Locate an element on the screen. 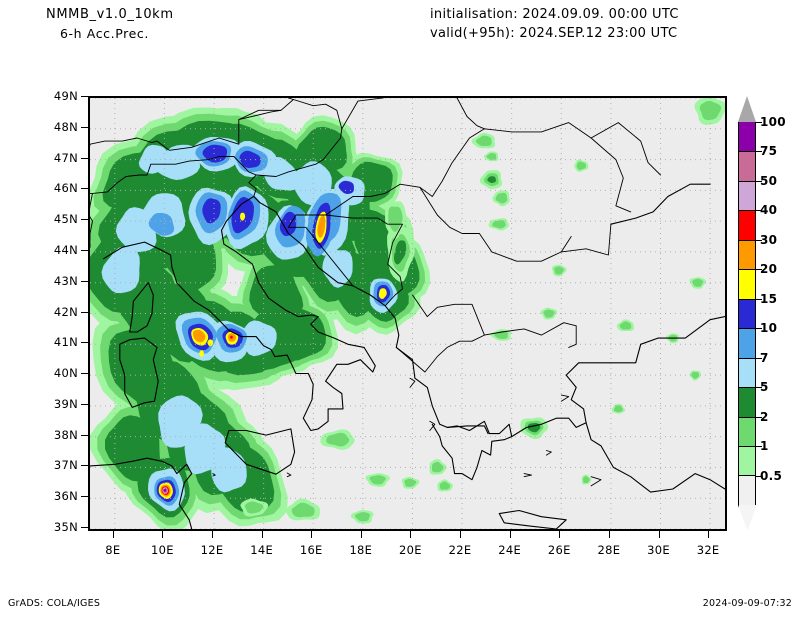 Image resolution: width=800 pixels, height=618 pixels. colorbar-tick-label: 50 is located at coordinates (769, 180).